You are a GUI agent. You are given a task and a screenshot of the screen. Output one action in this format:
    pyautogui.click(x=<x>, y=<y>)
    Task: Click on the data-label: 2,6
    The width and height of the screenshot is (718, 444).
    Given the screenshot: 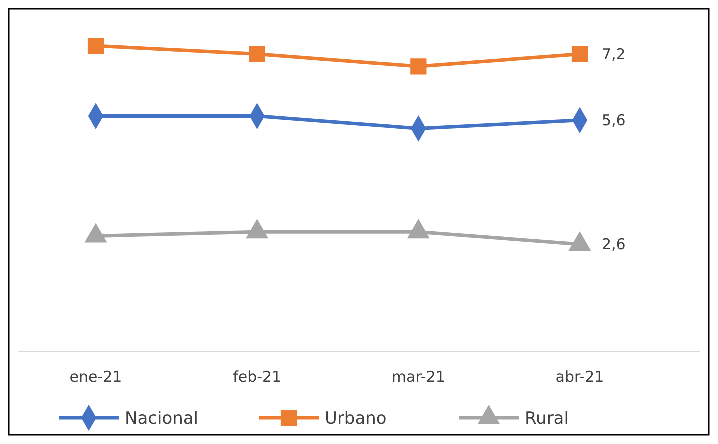 What is the action you would take?
    pyautogui.click(x=614, y=245)
    